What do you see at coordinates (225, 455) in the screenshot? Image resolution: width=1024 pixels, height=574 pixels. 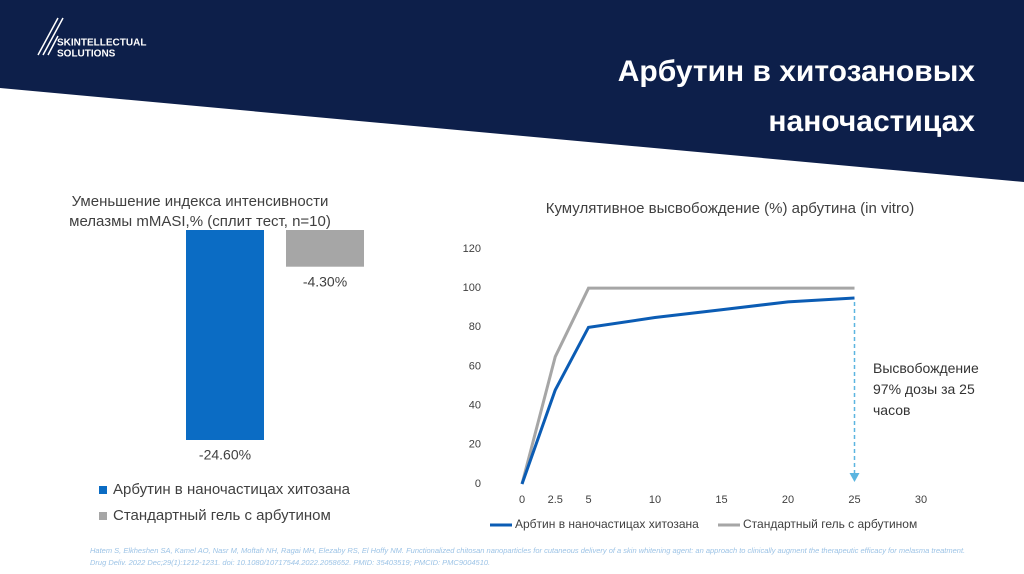 I see `value-label: -24.60%` at bounding box center [225, 455].